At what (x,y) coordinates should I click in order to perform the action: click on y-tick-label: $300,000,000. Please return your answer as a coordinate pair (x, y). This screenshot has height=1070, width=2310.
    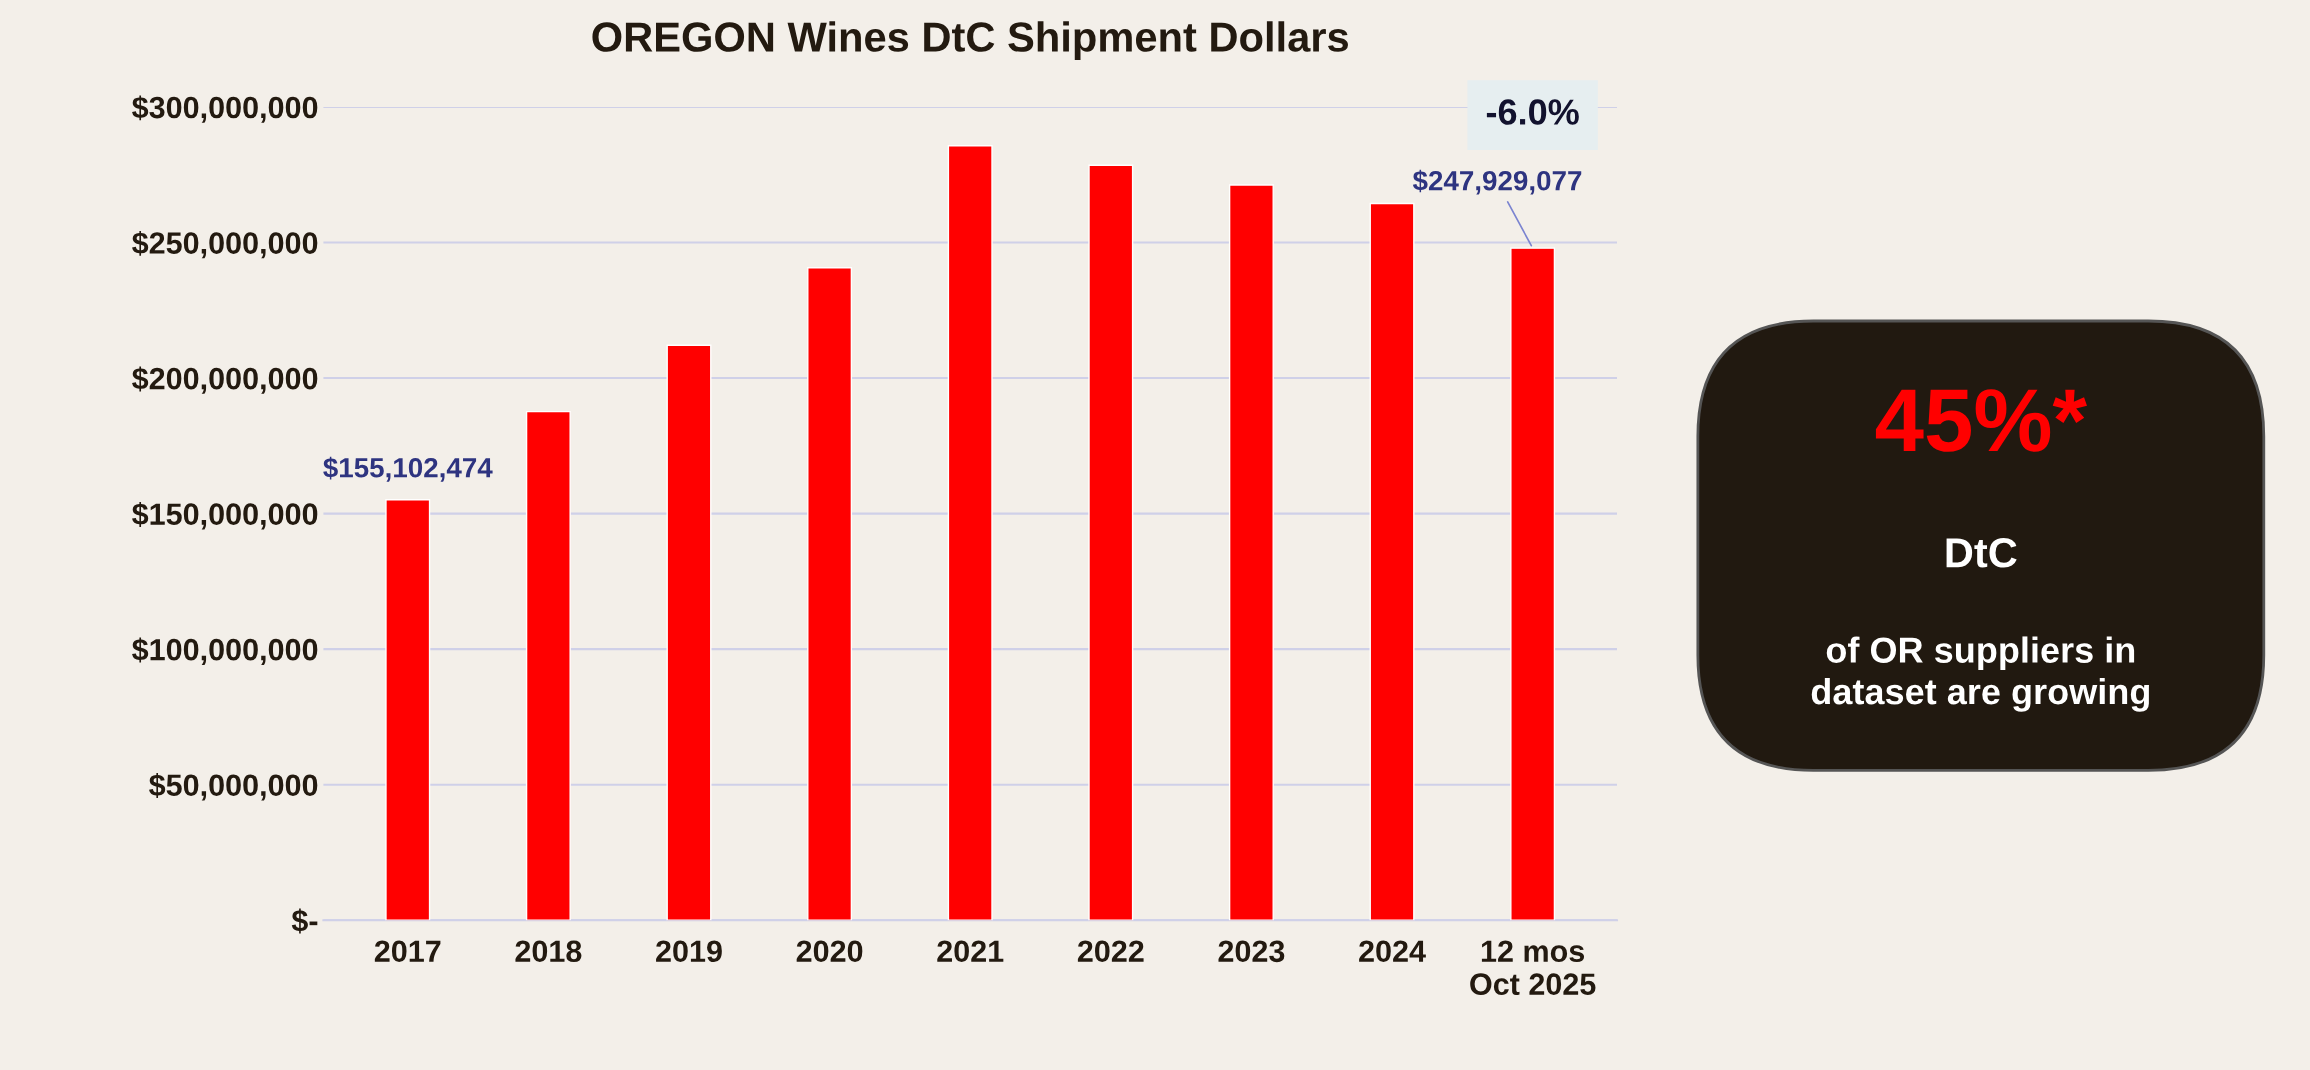
    Looking at the image, I should click on (225, 109).